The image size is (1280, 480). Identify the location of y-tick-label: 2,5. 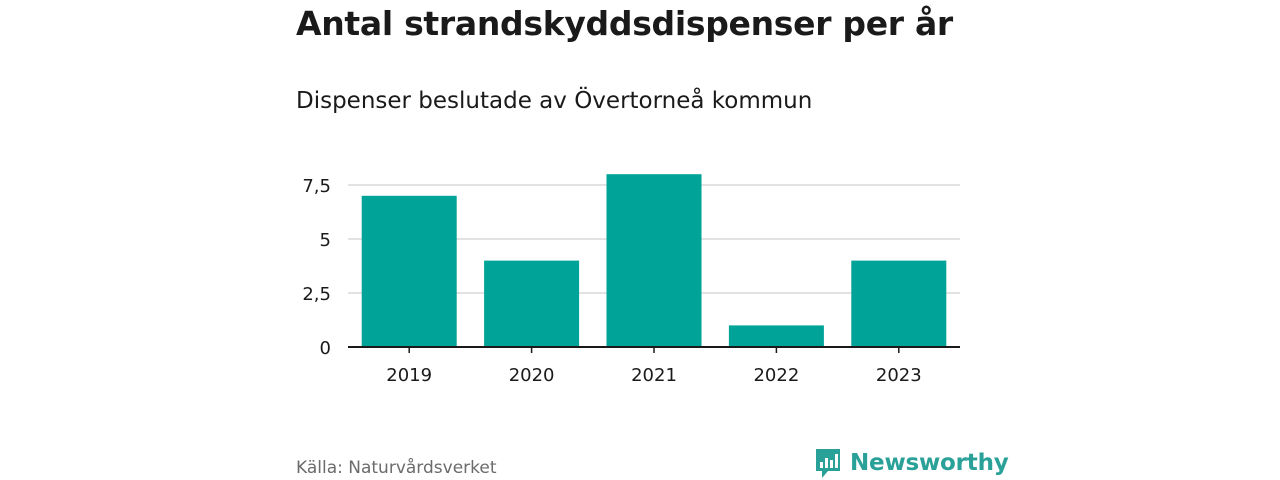
(316, 294).